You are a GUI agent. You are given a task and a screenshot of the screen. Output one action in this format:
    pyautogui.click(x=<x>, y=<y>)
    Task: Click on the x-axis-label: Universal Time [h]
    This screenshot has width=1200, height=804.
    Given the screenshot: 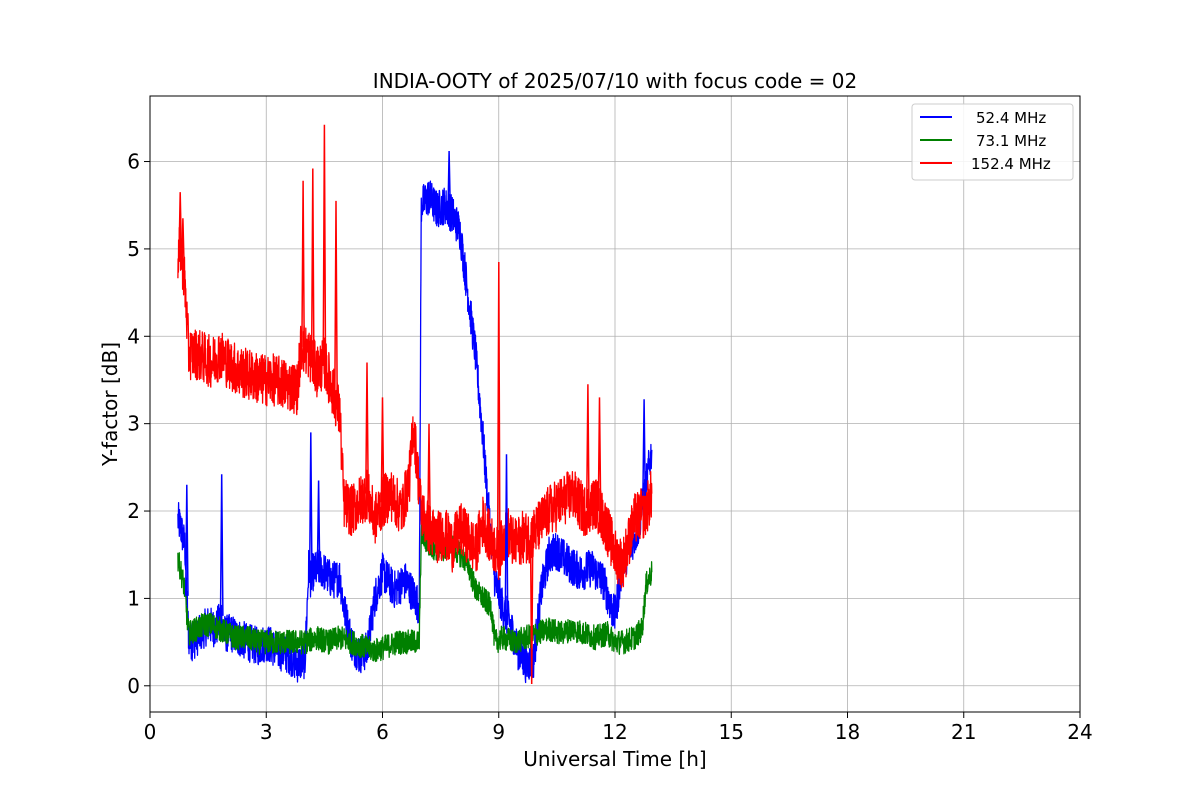 What is the action you would take?
    pyautogui.click(x=614, y=759)
    